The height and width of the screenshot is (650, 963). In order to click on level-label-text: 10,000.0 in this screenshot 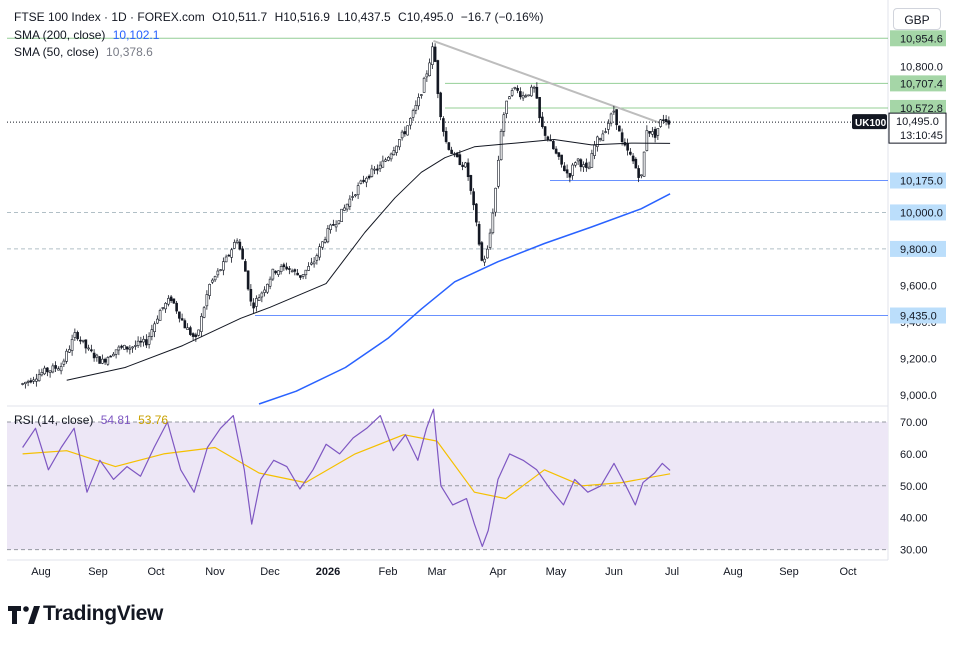, I will do `click(921, 213)`.